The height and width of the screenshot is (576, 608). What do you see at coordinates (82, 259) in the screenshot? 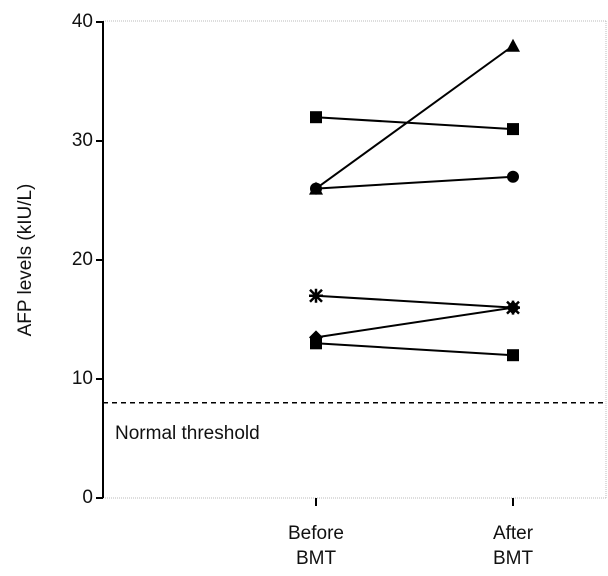
I see `y-tick-label: 20` at bounding box center [82, 259].